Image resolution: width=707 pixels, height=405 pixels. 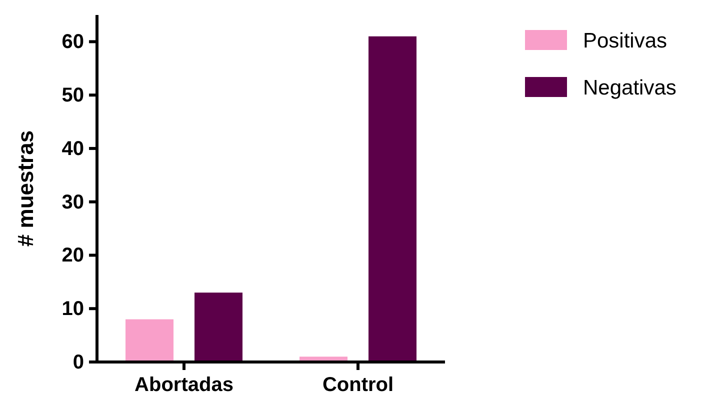 I want to click on legend-label: Negativas, so click(x=629, y=88).